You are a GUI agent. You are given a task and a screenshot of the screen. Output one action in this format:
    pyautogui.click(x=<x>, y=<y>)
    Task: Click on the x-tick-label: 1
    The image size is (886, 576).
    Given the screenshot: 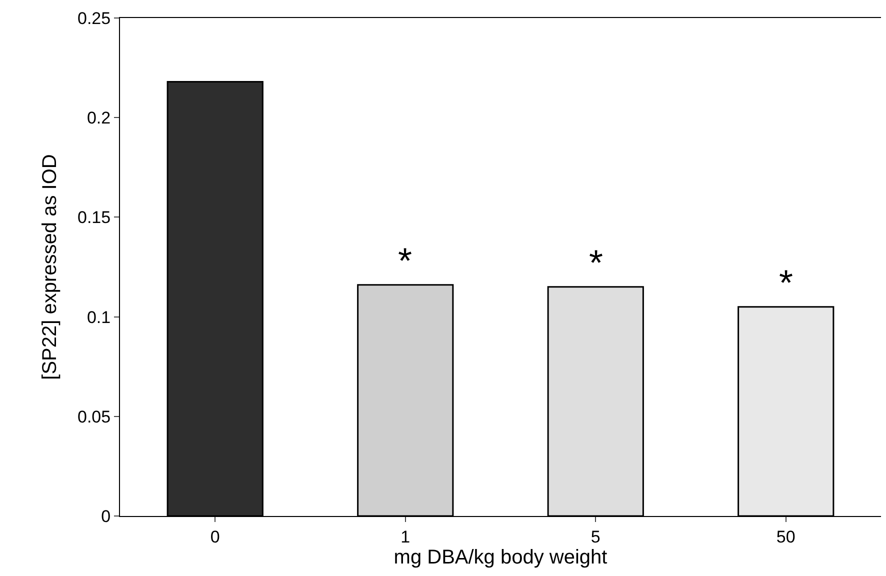 What is the action you would take?
    pyautogui.click(x=405, y=536)
    